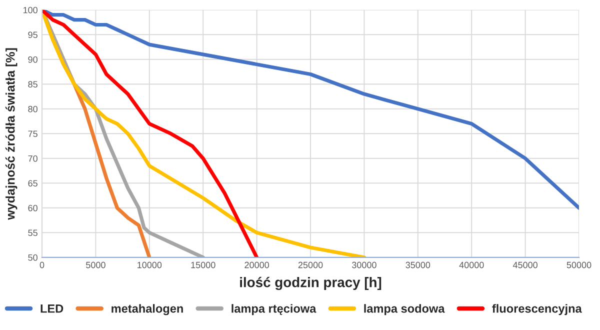 The height and width of the screenshot is (330, 600). Describe the element at coordinates (150, 265) in the screenshot. I see `x-tick-label: 10000` at that location.